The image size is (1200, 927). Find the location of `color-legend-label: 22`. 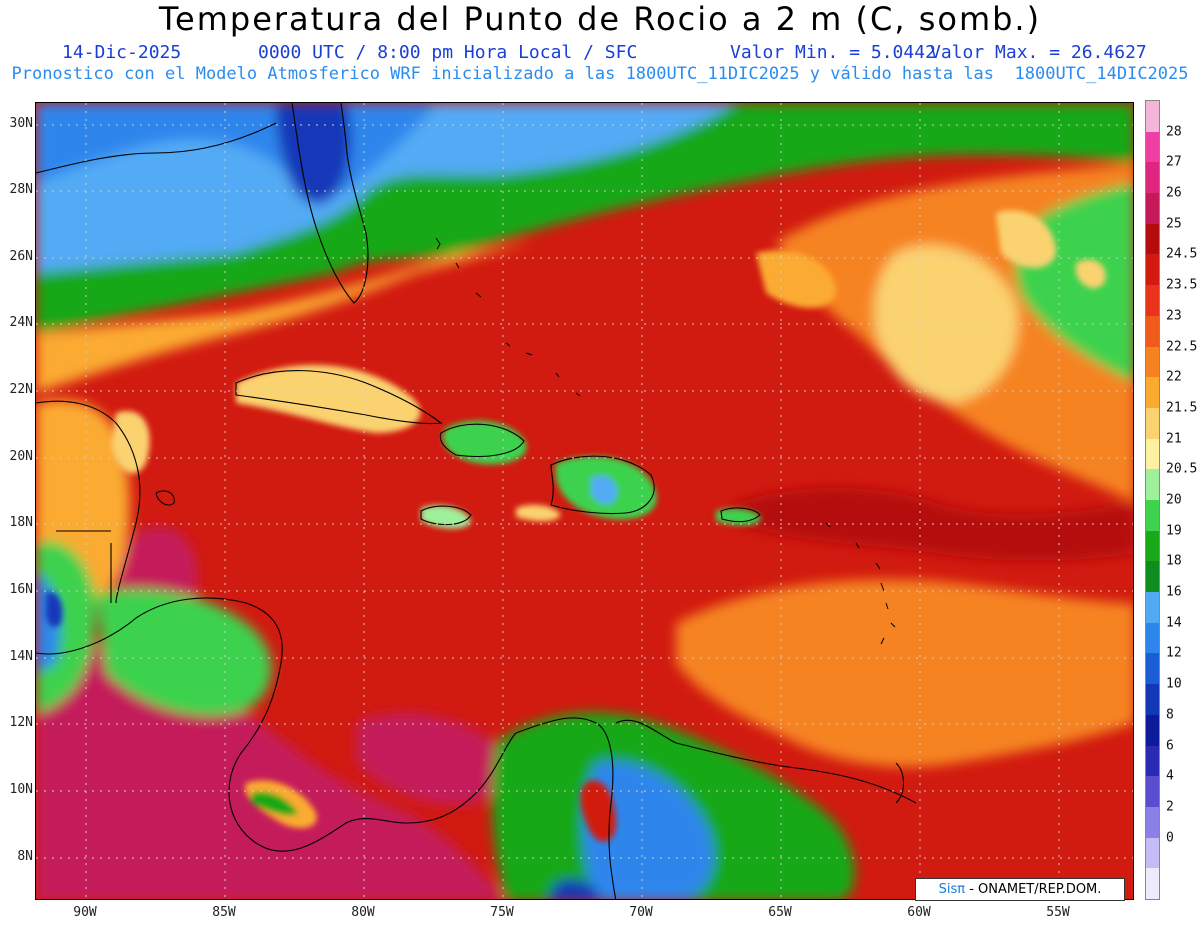

color-legend-label: 22 is located at coordinates (1174, 377).